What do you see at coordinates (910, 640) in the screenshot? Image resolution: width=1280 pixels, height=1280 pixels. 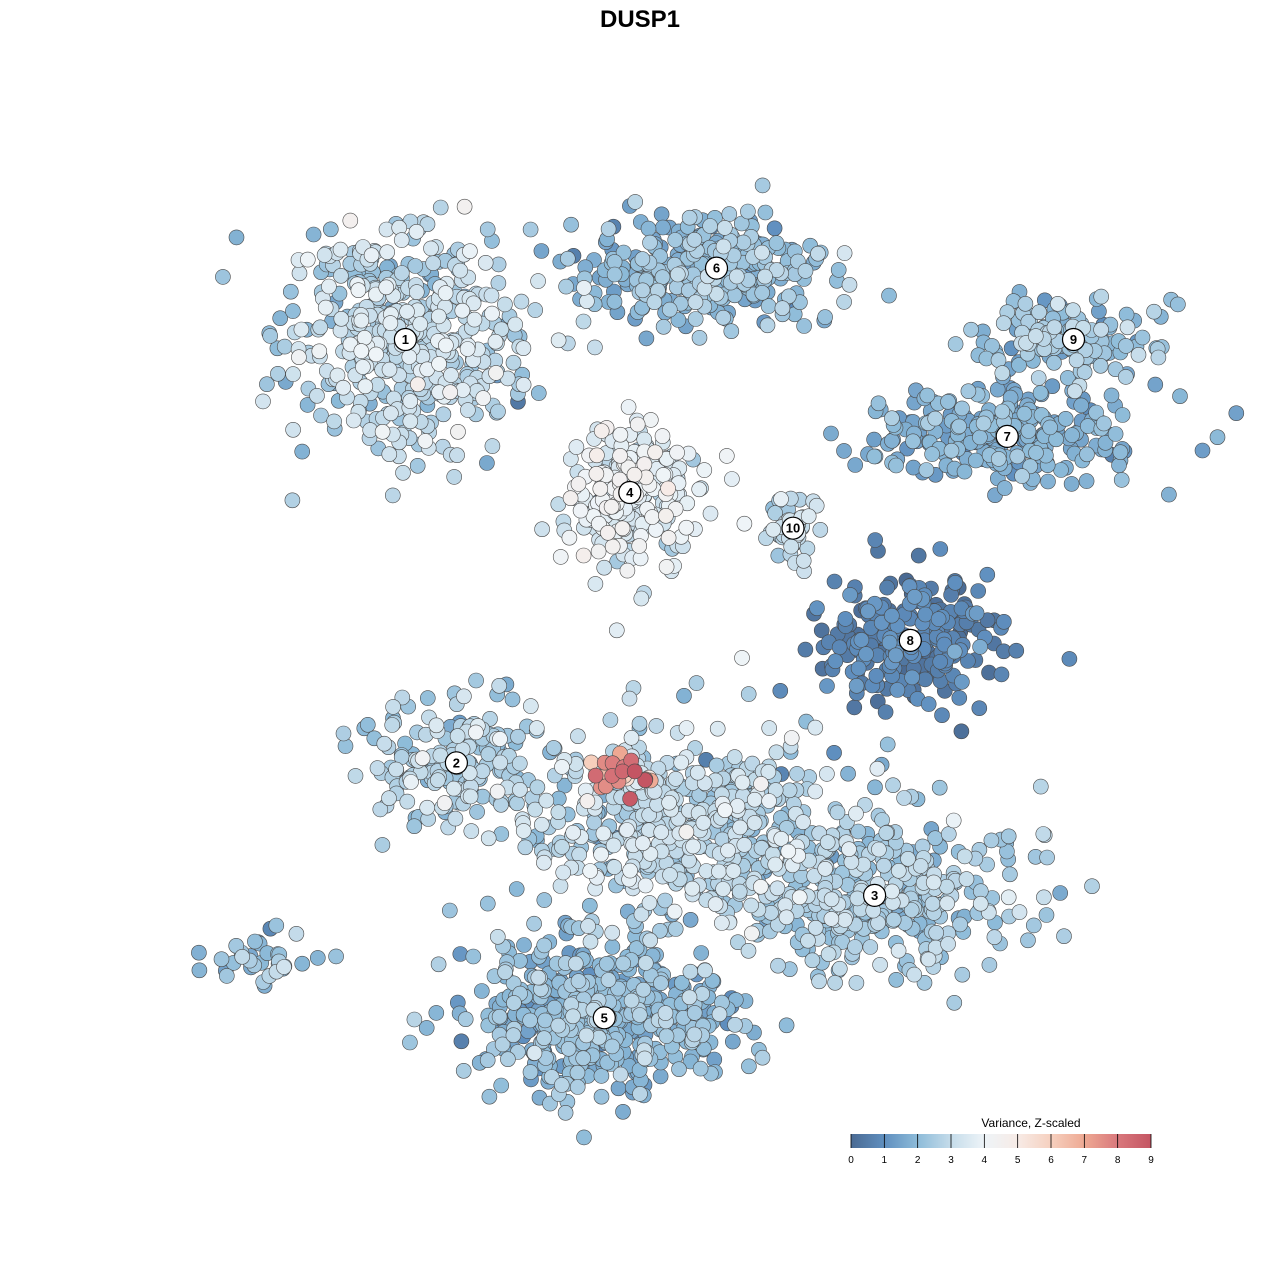 I see `cluster-label-text: 8` at bounding box center [910, 640].